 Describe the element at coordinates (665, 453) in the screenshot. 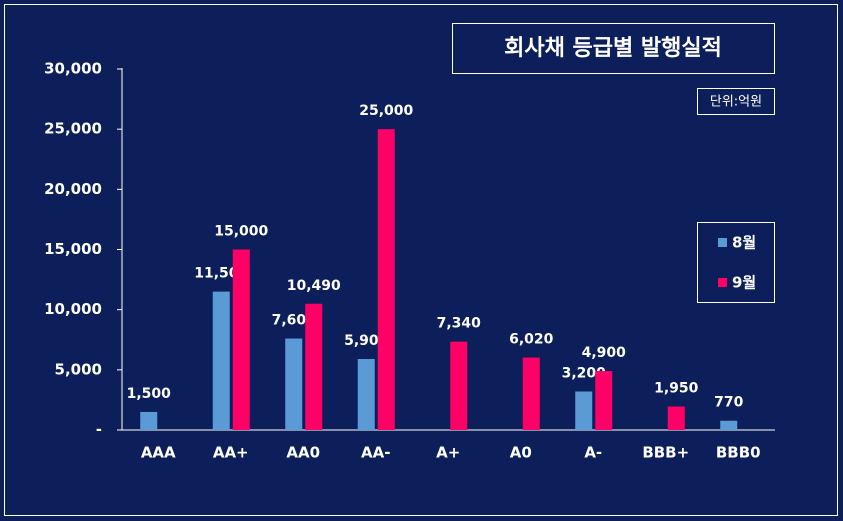

I see `x-tick-label: BBB+` at that location.